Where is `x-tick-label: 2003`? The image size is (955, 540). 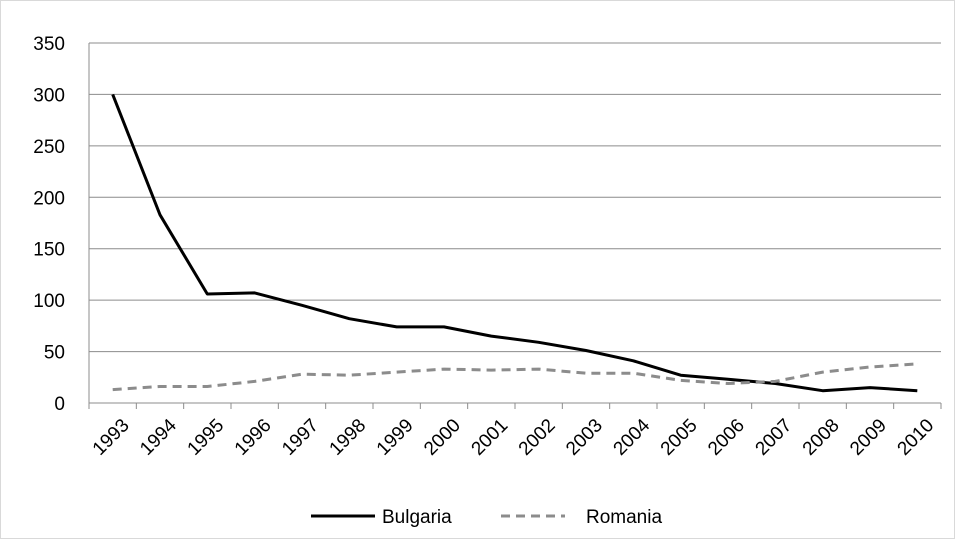
x-tick-label: 2003 is located at coordinates (584, 437).